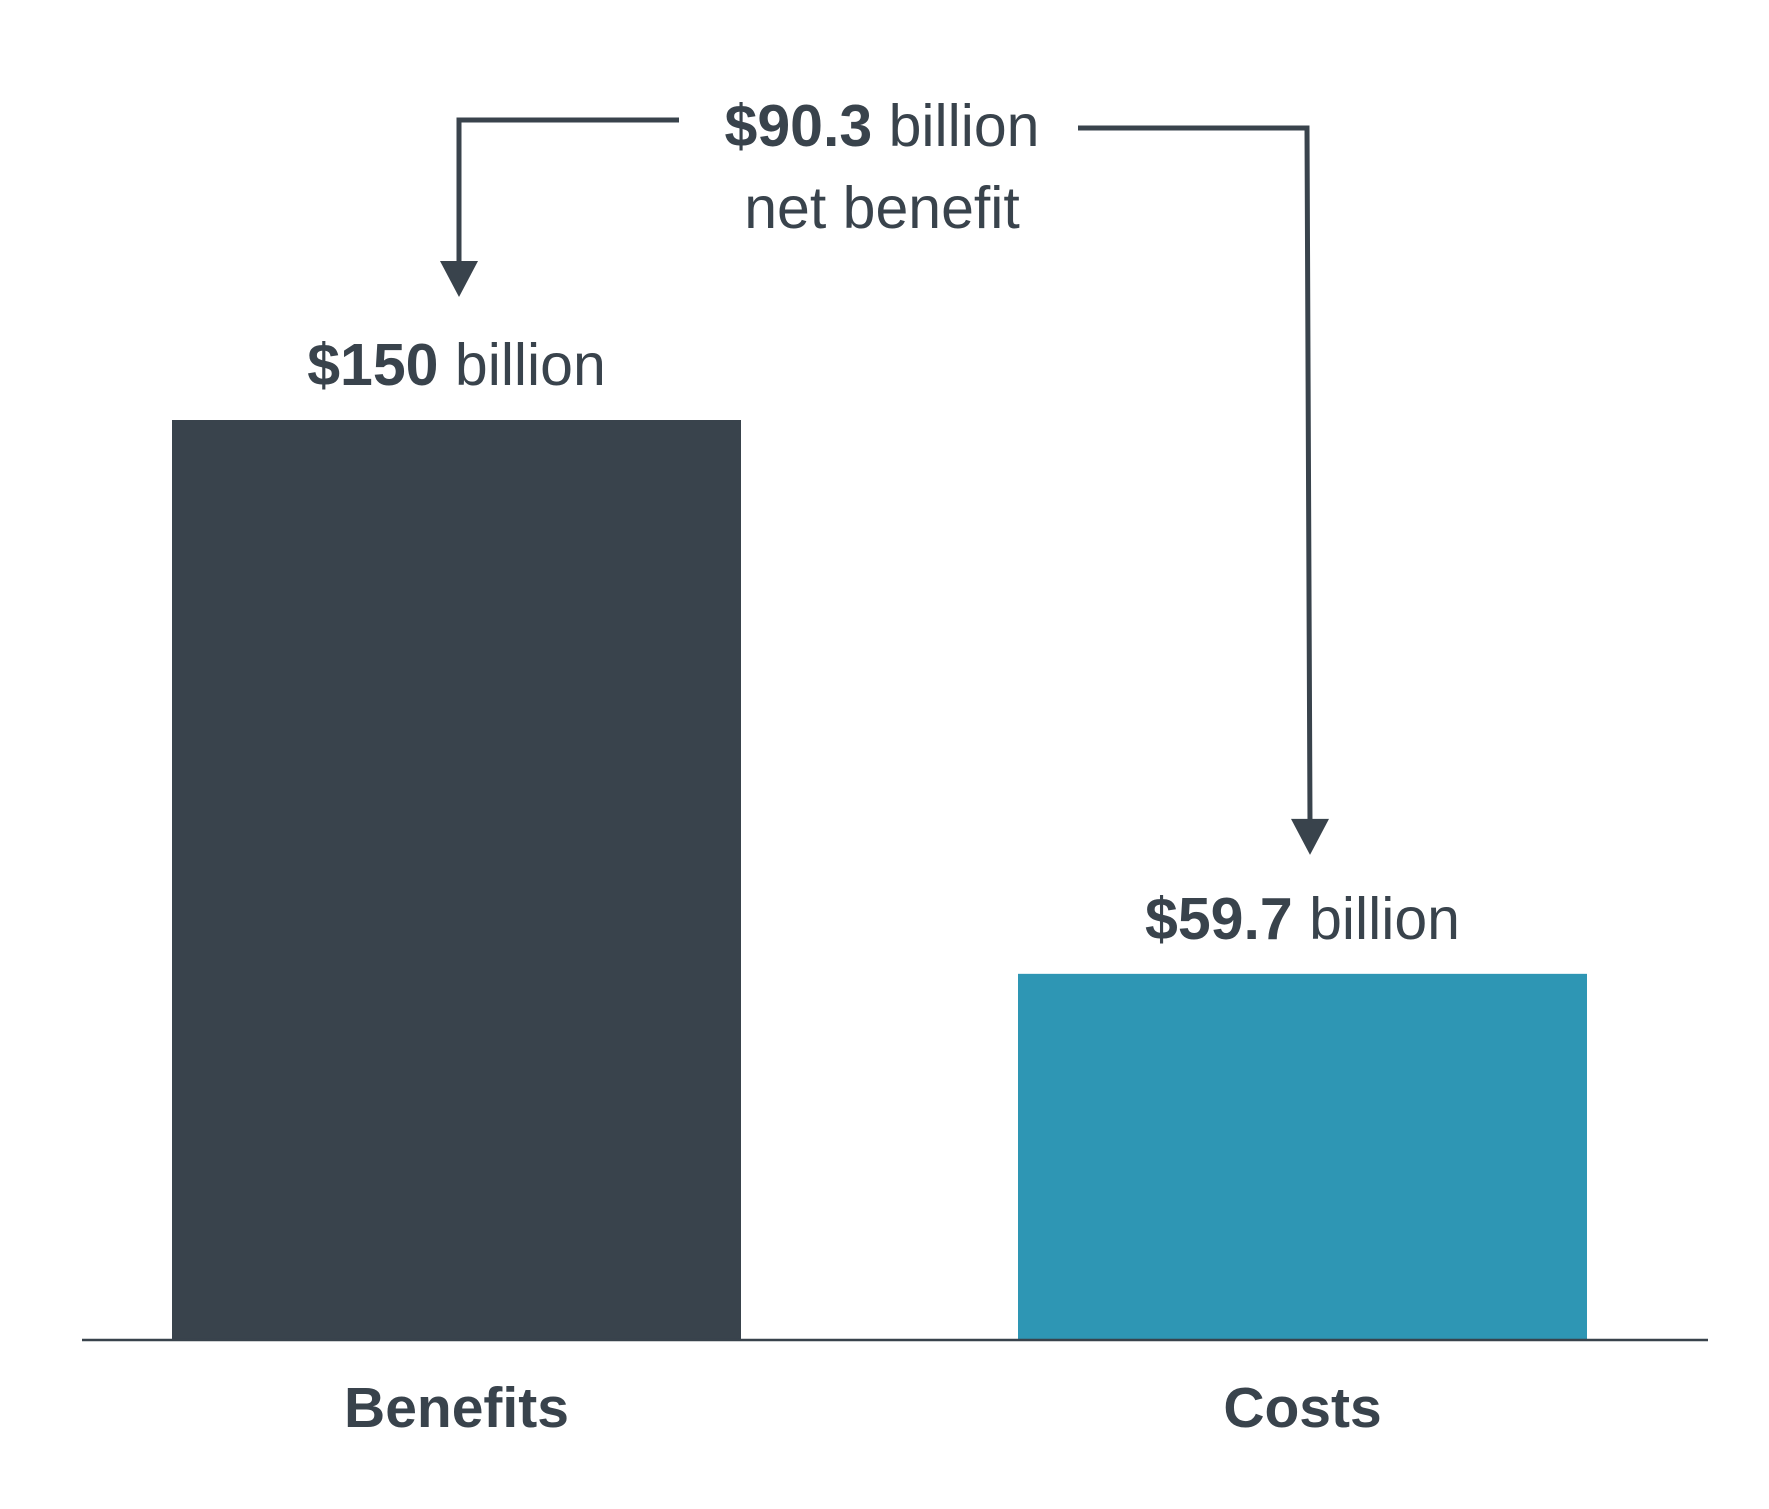 The image size is (1769, 1509). What do you see at coordinates (1310, 836) in the screenshot?
I see `right-arrowhead-icon` at bounding box center [1310, 836].